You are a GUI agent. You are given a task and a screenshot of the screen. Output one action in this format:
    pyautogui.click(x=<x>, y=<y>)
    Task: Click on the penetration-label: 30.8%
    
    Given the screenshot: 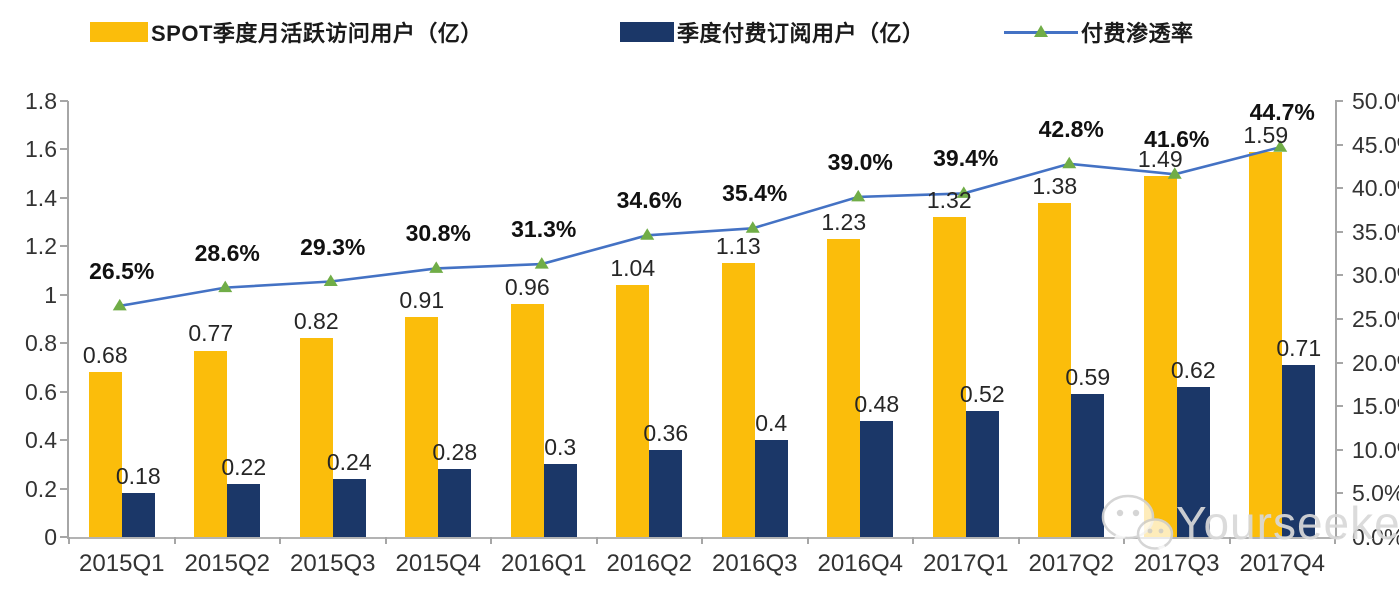 What is the action you would take?
    pyautogui.click(x=438, y=233)
    